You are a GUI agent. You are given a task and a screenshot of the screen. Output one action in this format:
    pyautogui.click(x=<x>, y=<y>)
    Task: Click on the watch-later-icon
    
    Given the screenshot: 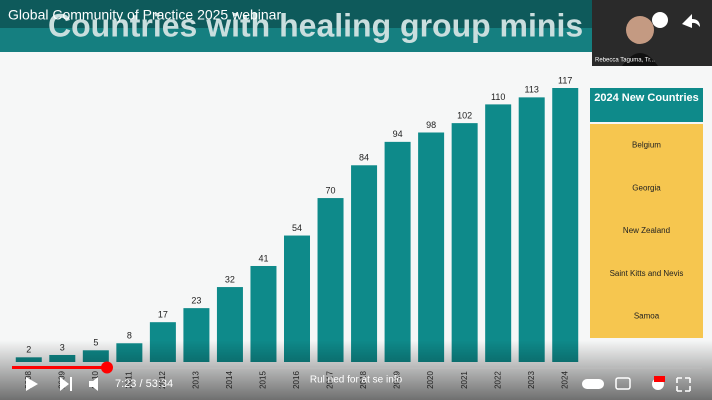 What is the action you would take?
    pyautogui.click(x=660, y=20)
    